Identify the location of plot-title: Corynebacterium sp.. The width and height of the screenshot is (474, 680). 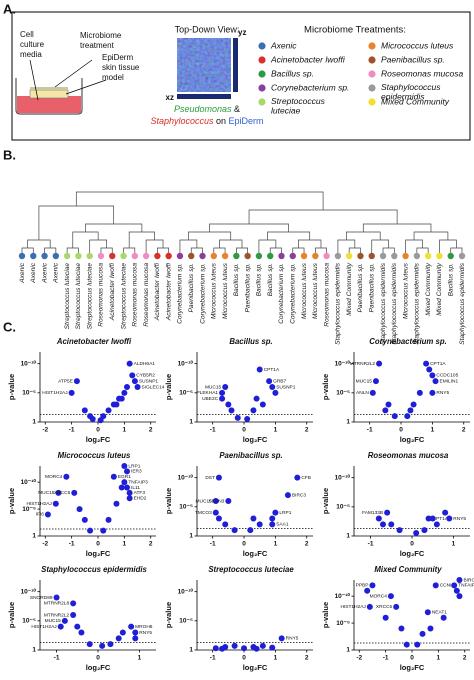
(408, 341).